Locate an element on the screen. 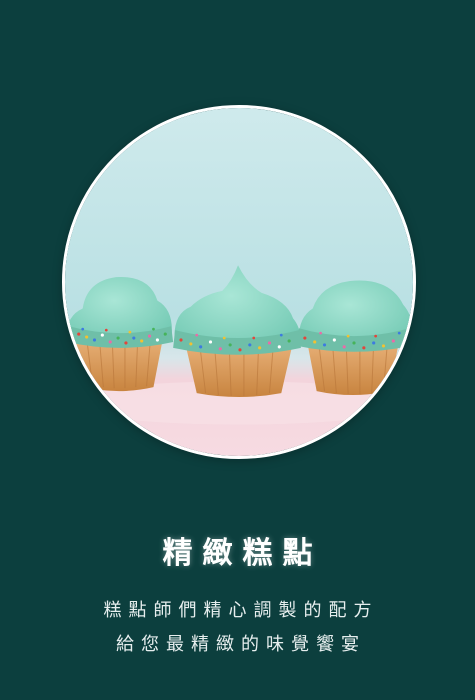 Image resolution: width=475 pixels, height=700 pixels. cupcake-middle is located at coordinates (237, 331).